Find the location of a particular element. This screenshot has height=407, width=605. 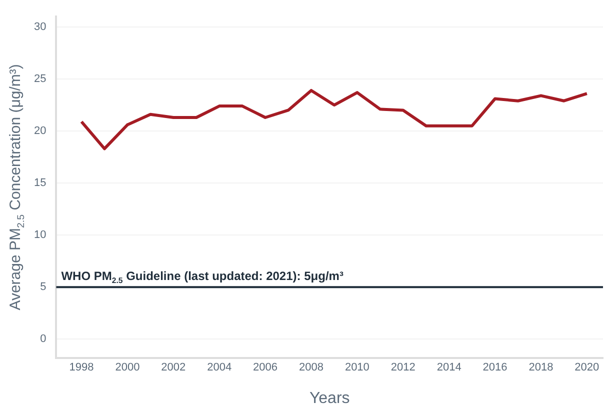

y-tick-label: 25 is located at coordinates (40, 79).